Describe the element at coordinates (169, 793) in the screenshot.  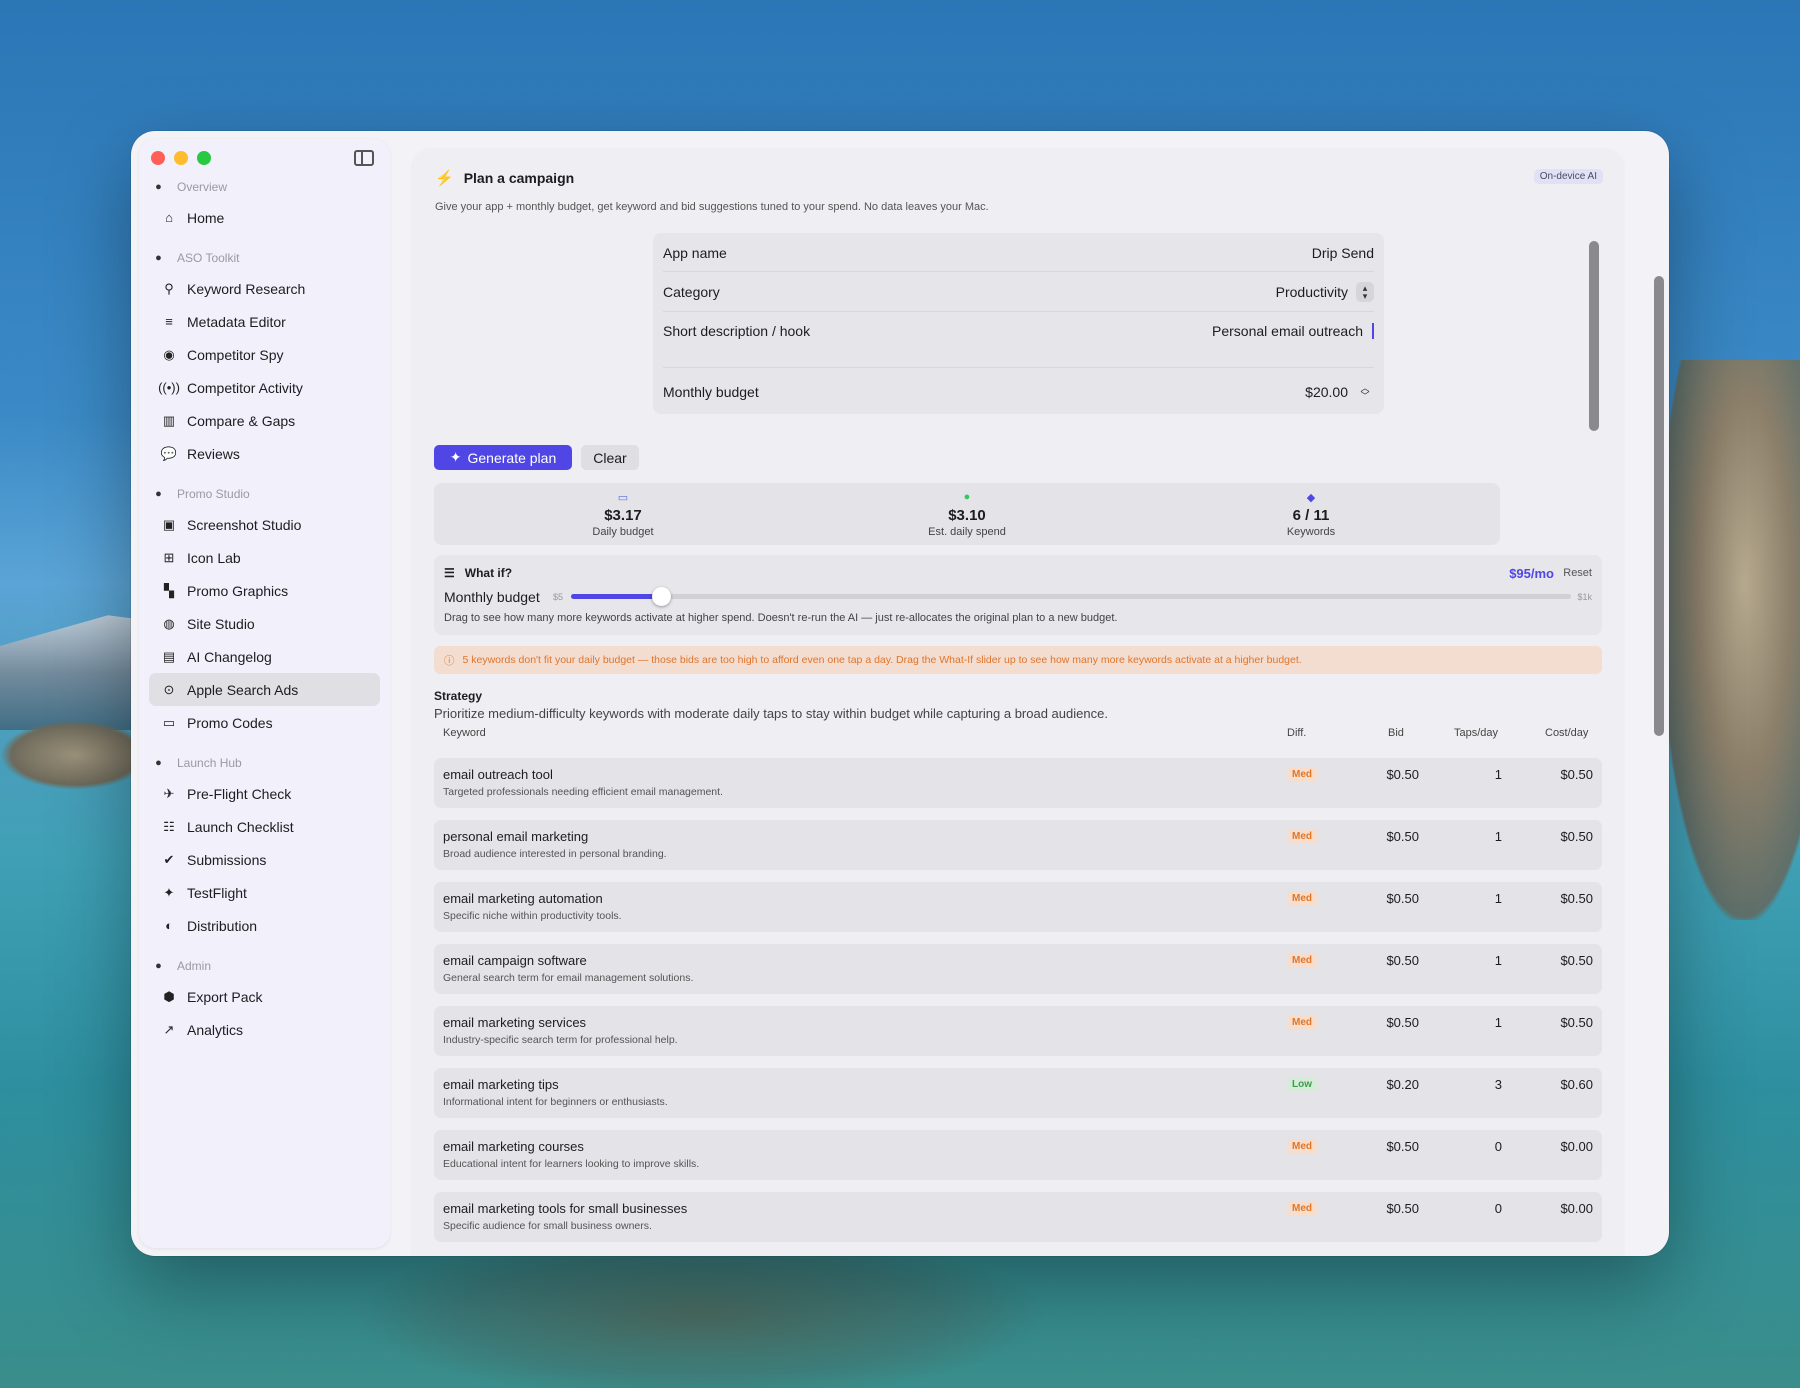
I see `airplane-icon: ✈` at that location.